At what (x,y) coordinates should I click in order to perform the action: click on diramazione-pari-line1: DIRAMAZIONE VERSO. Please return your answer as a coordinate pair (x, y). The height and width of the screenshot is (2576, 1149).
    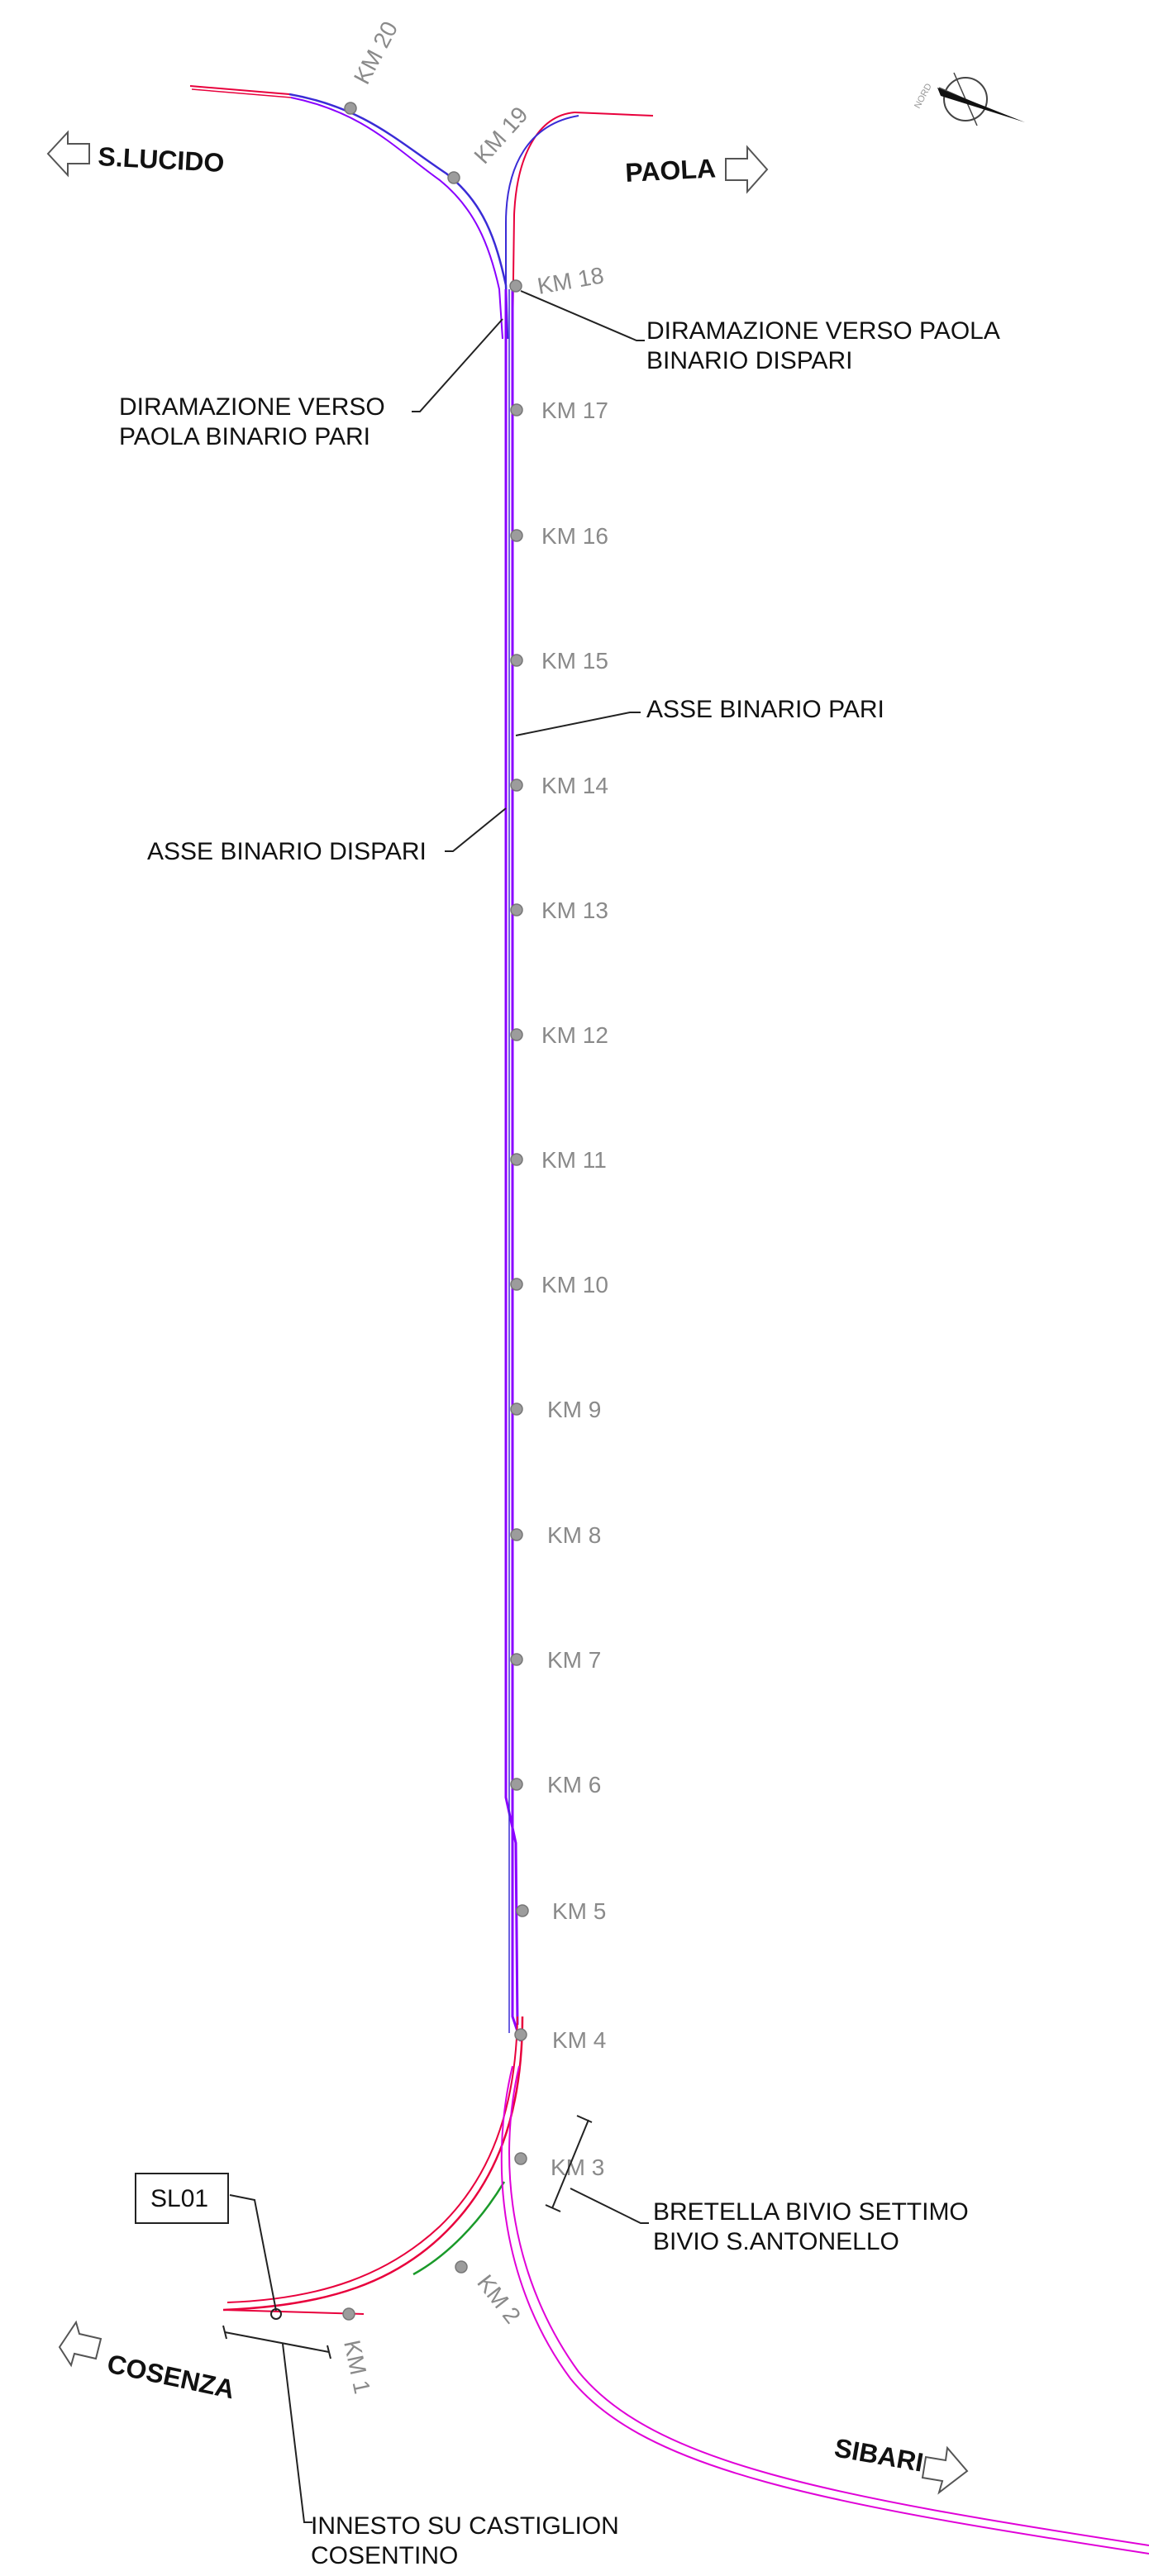
    Looking at the image, I should click on (252, 407).